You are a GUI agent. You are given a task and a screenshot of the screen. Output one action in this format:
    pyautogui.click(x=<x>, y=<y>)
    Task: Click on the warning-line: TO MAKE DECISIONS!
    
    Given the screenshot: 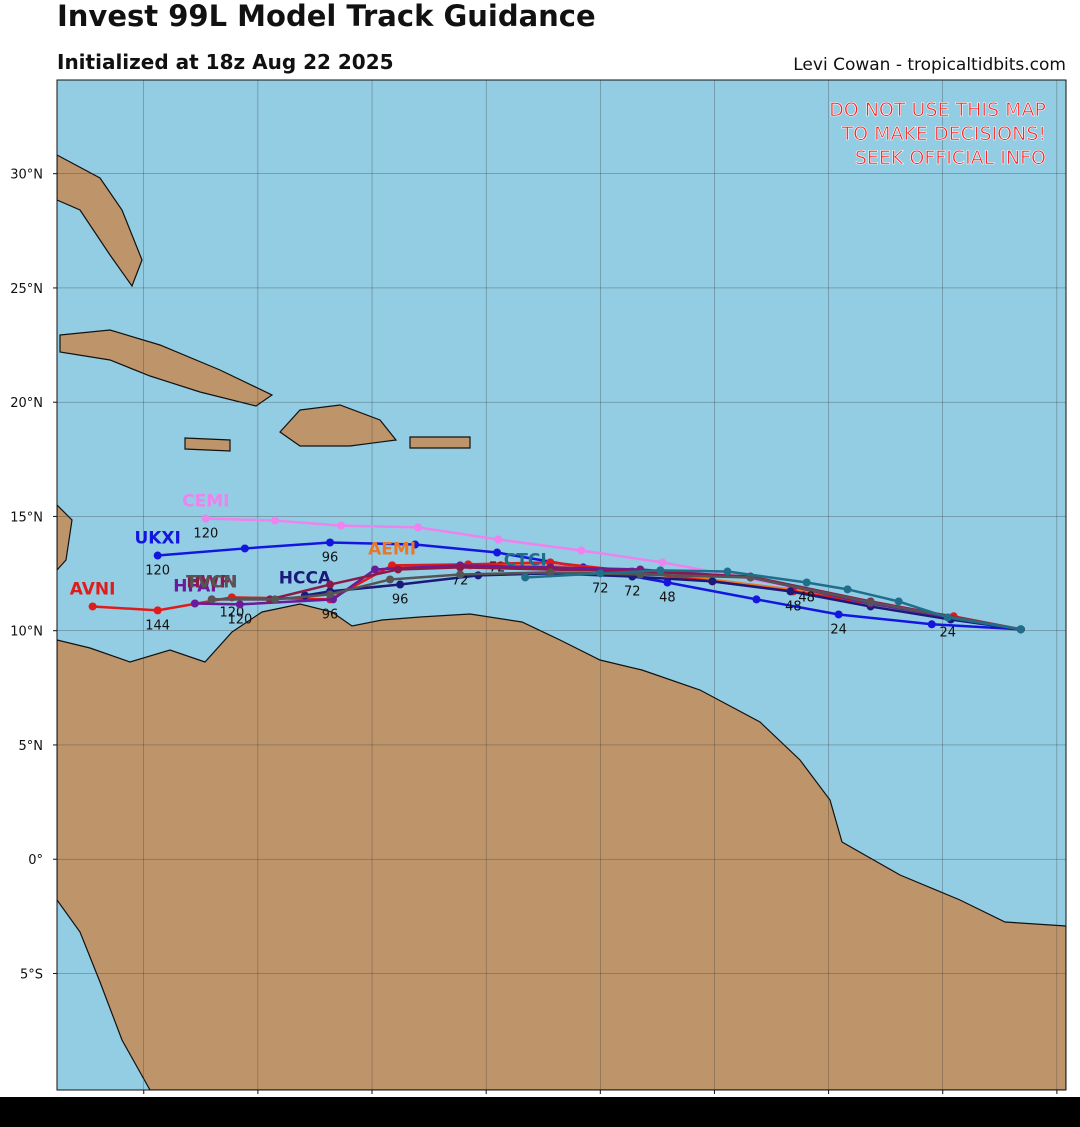 What is the action you would take?
    pyautogui.click(x=943, y=134)
    